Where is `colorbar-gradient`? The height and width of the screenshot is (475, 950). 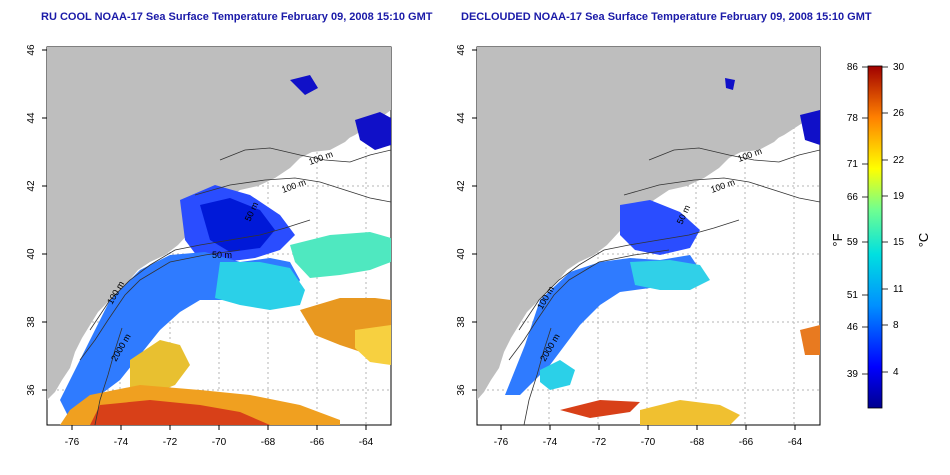
colorbar-gradient is located at coordinates (875, 237).